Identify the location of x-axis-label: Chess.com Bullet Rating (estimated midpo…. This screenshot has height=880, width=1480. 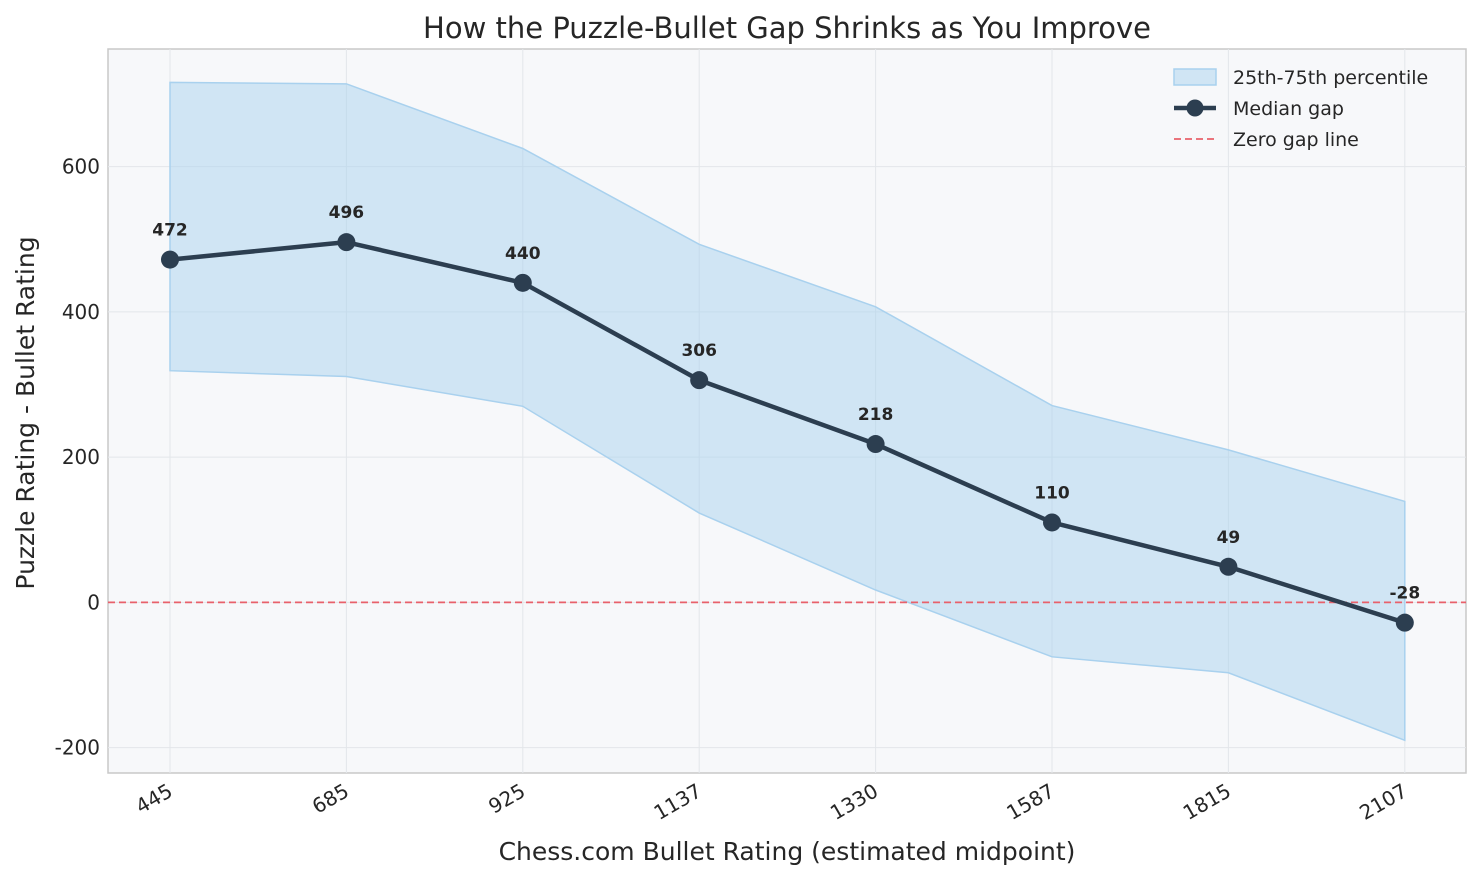
(787, 851).